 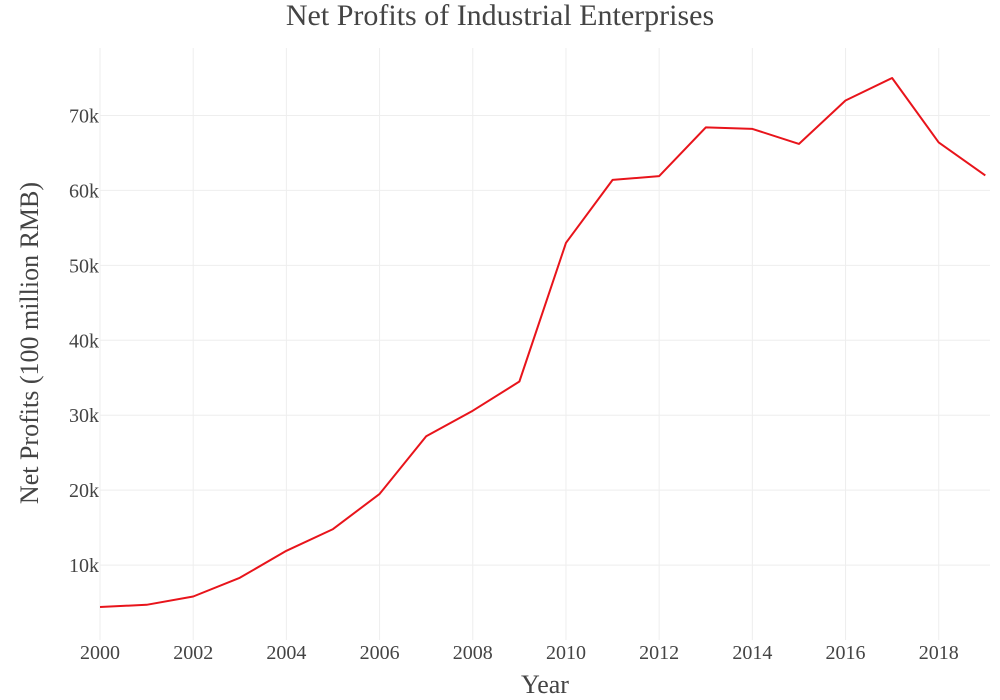 I want to click on y-tick-label: 70k, so click(x=84, y=116).